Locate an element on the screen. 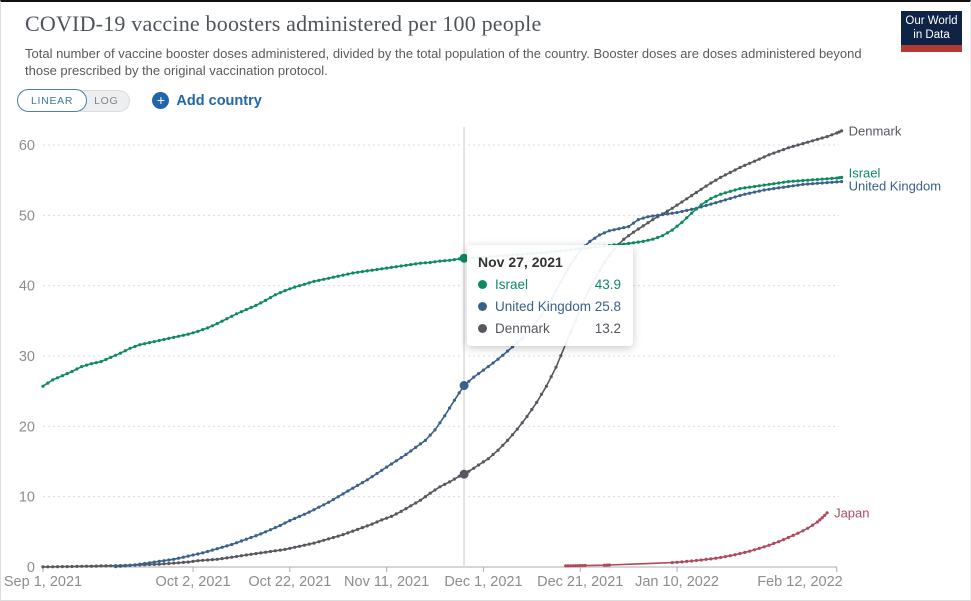 This screenshot has height=601, width=971. y-axis-label: 40 is located at coordinates (27, 287).